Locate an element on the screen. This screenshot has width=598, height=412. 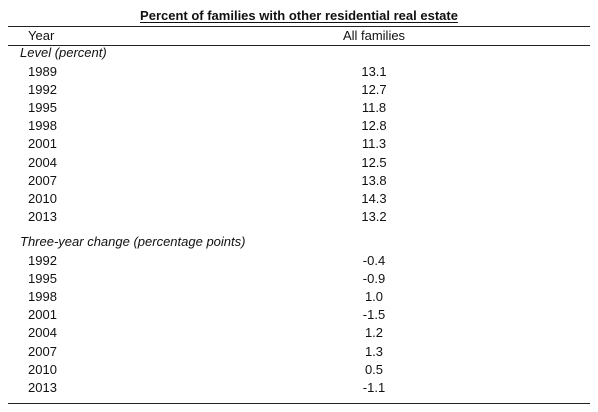
table-row: 2001 11.3 is located at coordinates (299, 144).